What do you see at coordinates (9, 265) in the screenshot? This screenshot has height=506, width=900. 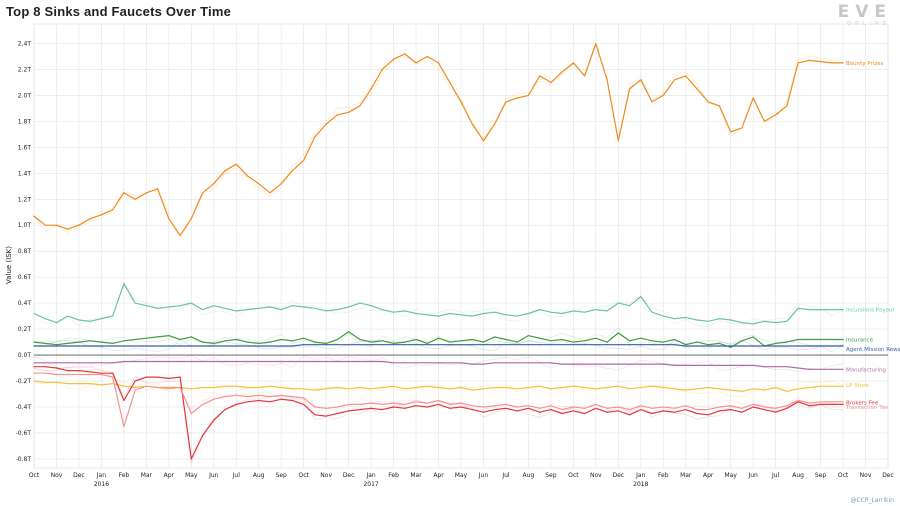 I see `y-axis-label: Value (ISK)` at bounding box center [9, 265].